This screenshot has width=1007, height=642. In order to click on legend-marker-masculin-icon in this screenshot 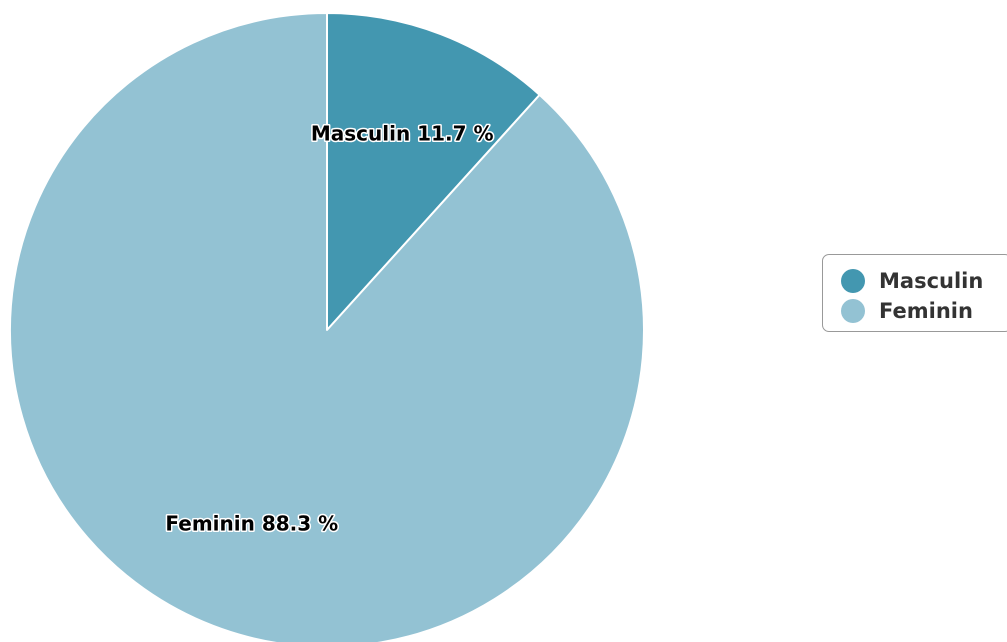, I will do `click(853, 281)`.